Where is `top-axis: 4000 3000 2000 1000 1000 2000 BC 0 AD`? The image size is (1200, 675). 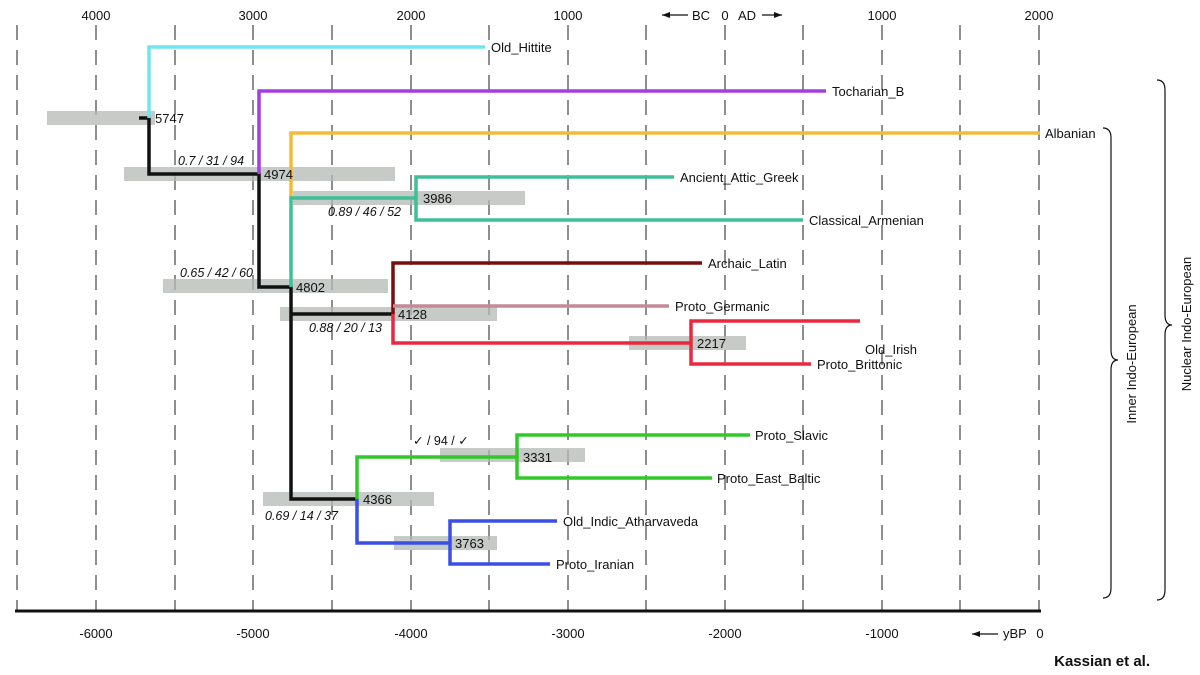
top-axis: 4000 3000 2000 1000 1000 2000 BC 0 AD is located at coordinates (568, 15).